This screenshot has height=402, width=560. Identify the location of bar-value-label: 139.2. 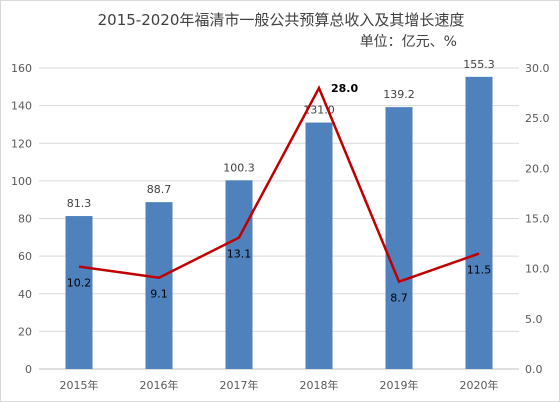
(399, 94).